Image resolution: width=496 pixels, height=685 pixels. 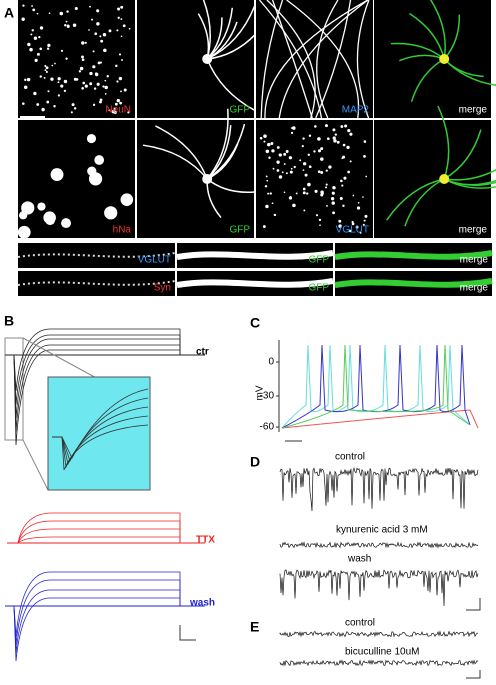 What do you see at coordinates (260, 392) in the screenshot?
I see `y-axis-label: mV` at bounding box center [260, 392].